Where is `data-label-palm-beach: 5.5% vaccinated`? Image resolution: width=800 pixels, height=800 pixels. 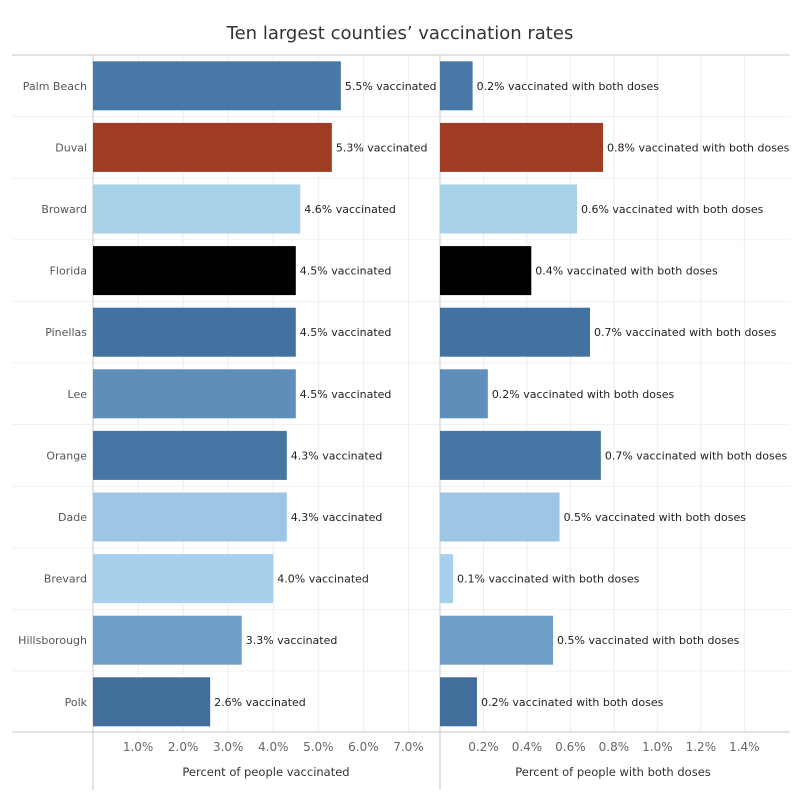 data-label-palm-beach: 5.5% vaccinated is located at coordinates (391, 86).